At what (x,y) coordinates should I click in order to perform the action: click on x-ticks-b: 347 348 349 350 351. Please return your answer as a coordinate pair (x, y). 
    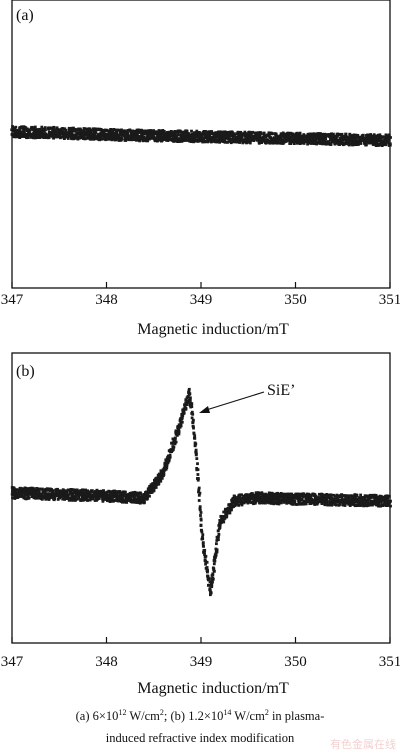
    Looking at the image, I should click on (200, 653).